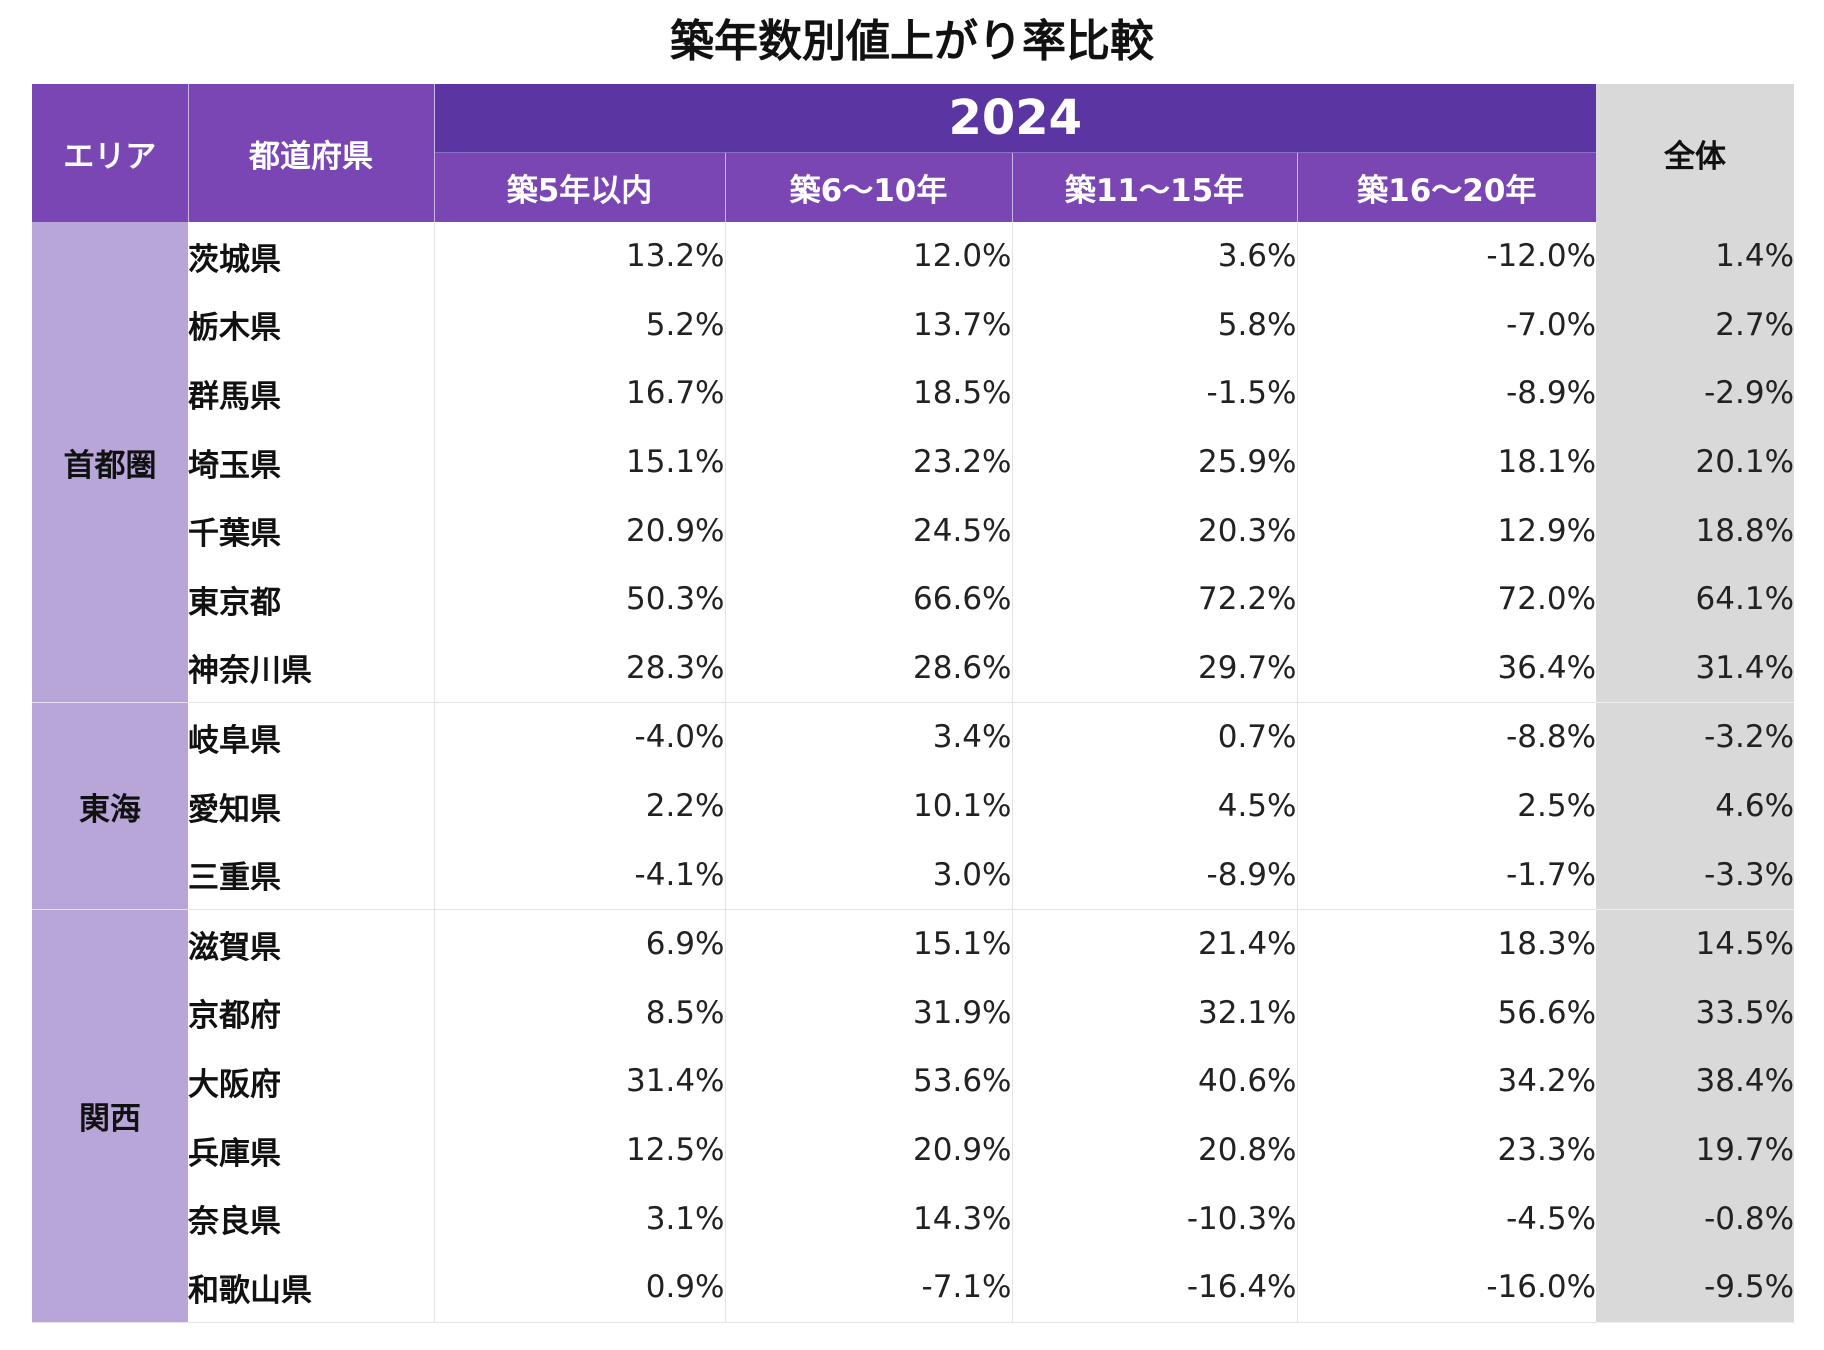  What do you see at coordinates (1547, 944) in the screenshot?
I see `value-cell: 18.3%` at bounding box center [1547, 944].